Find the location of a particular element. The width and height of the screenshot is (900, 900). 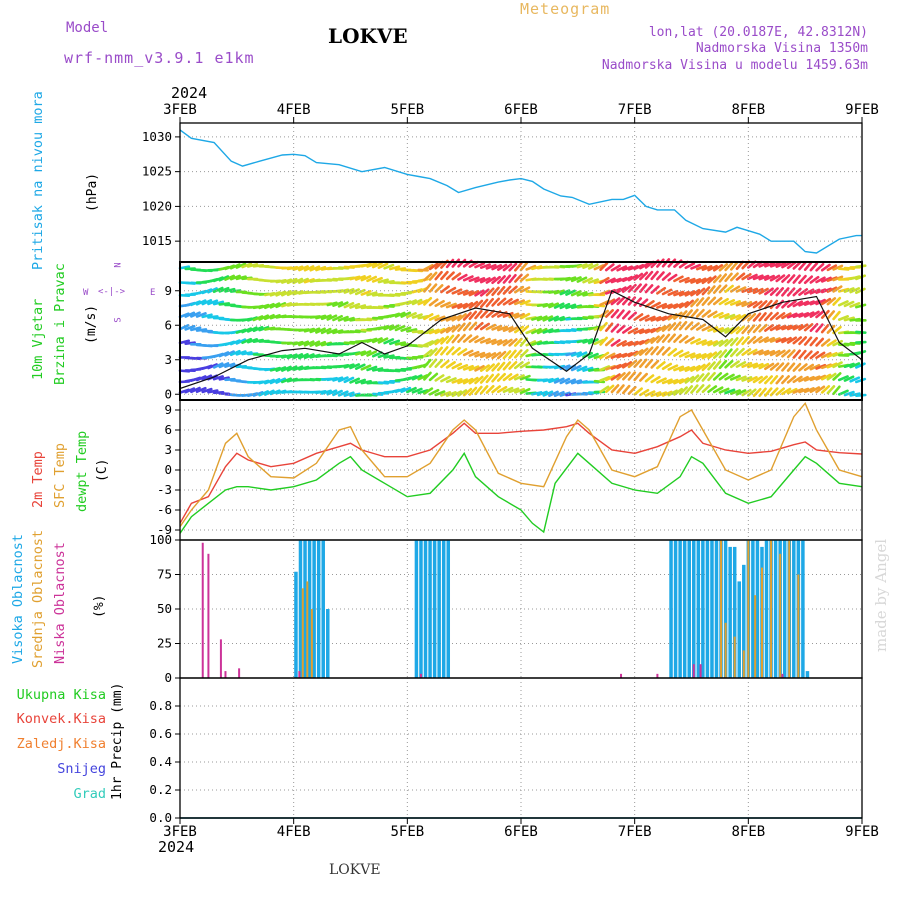

precip-legend-total: Ukupna Kisa is located at coordinates (61, 695).